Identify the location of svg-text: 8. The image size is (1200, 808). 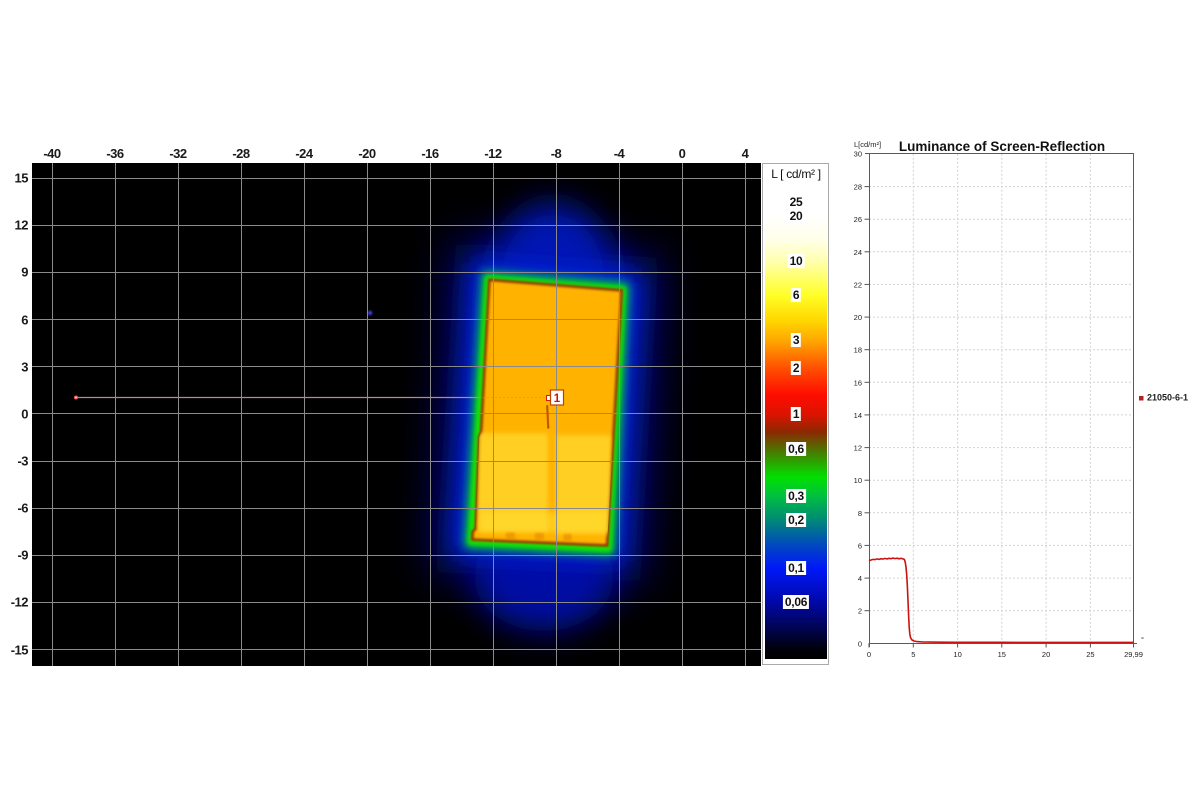
(860, 513).